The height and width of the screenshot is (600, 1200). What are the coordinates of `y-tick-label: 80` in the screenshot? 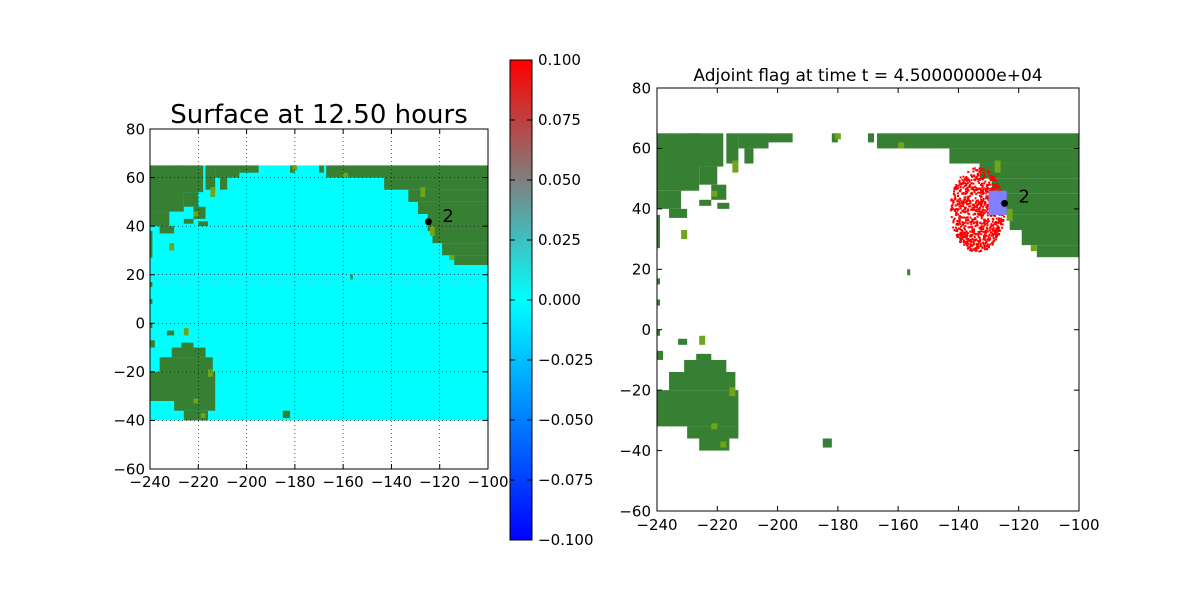 It's located at (135, 129).